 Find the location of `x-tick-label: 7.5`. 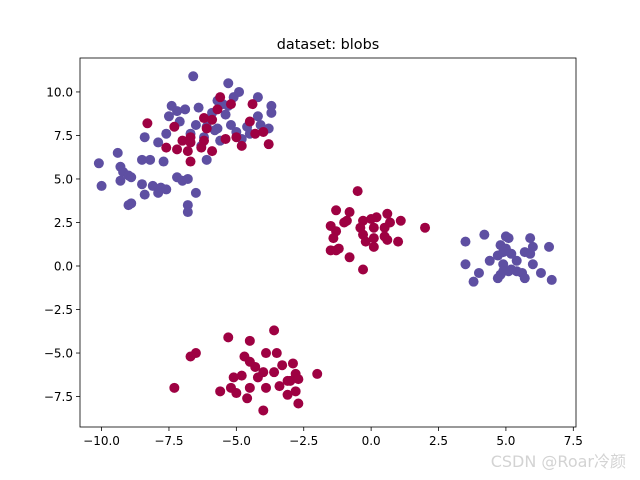

x-tick-label: 7.5 is located at coordinates (573, 441).